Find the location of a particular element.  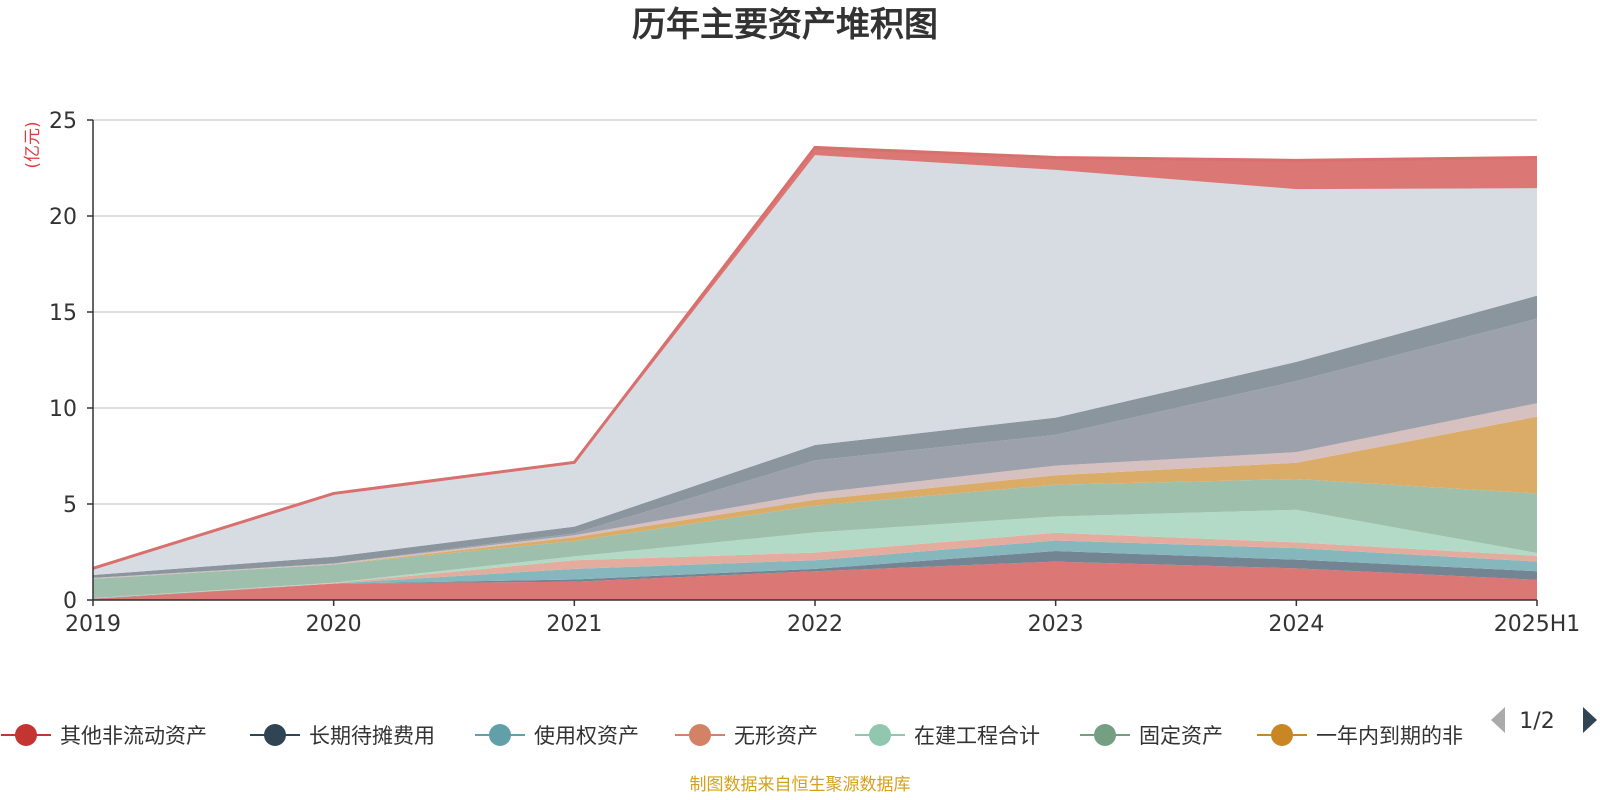

legend-item: 固定资产 is located at coordinates (1151, 736).